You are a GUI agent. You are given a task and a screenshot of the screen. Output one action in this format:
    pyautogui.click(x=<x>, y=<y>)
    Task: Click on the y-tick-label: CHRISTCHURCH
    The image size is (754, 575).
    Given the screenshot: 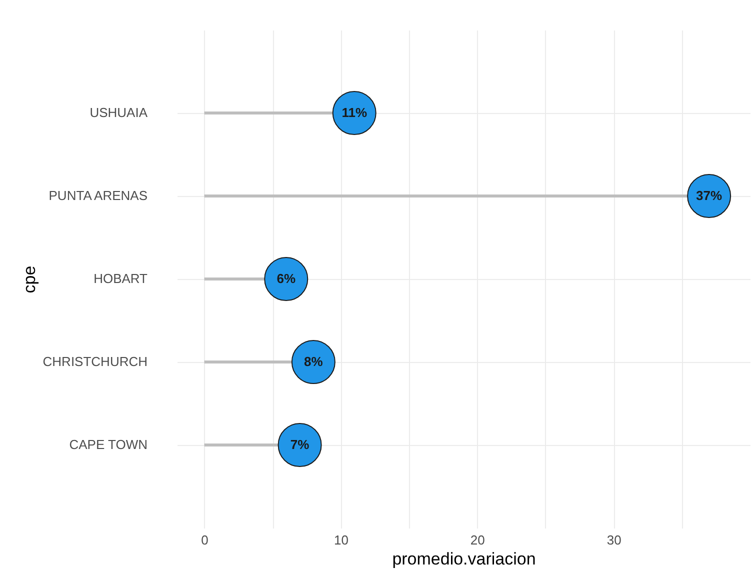 What is the action you would take?
    pyautogui.click(x=95, y=361)
    